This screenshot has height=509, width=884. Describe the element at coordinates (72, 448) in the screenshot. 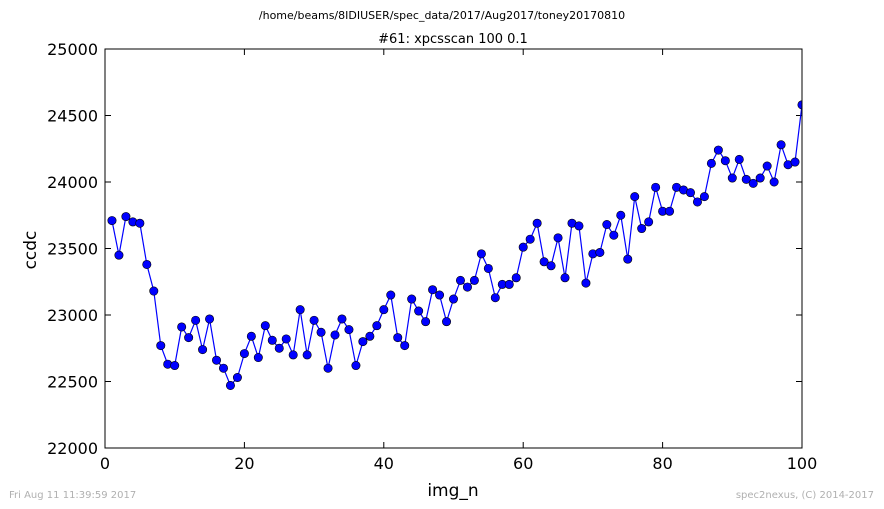

I see `y-tick-label: 22000` at that location.